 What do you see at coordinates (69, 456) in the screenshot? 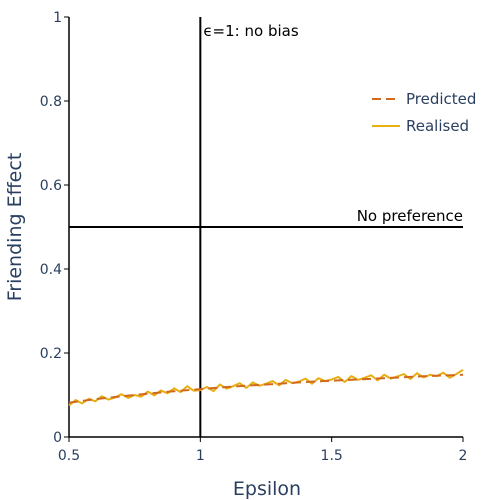
I see `x-tick-label: 0.5` at bounding box center [69, 456].